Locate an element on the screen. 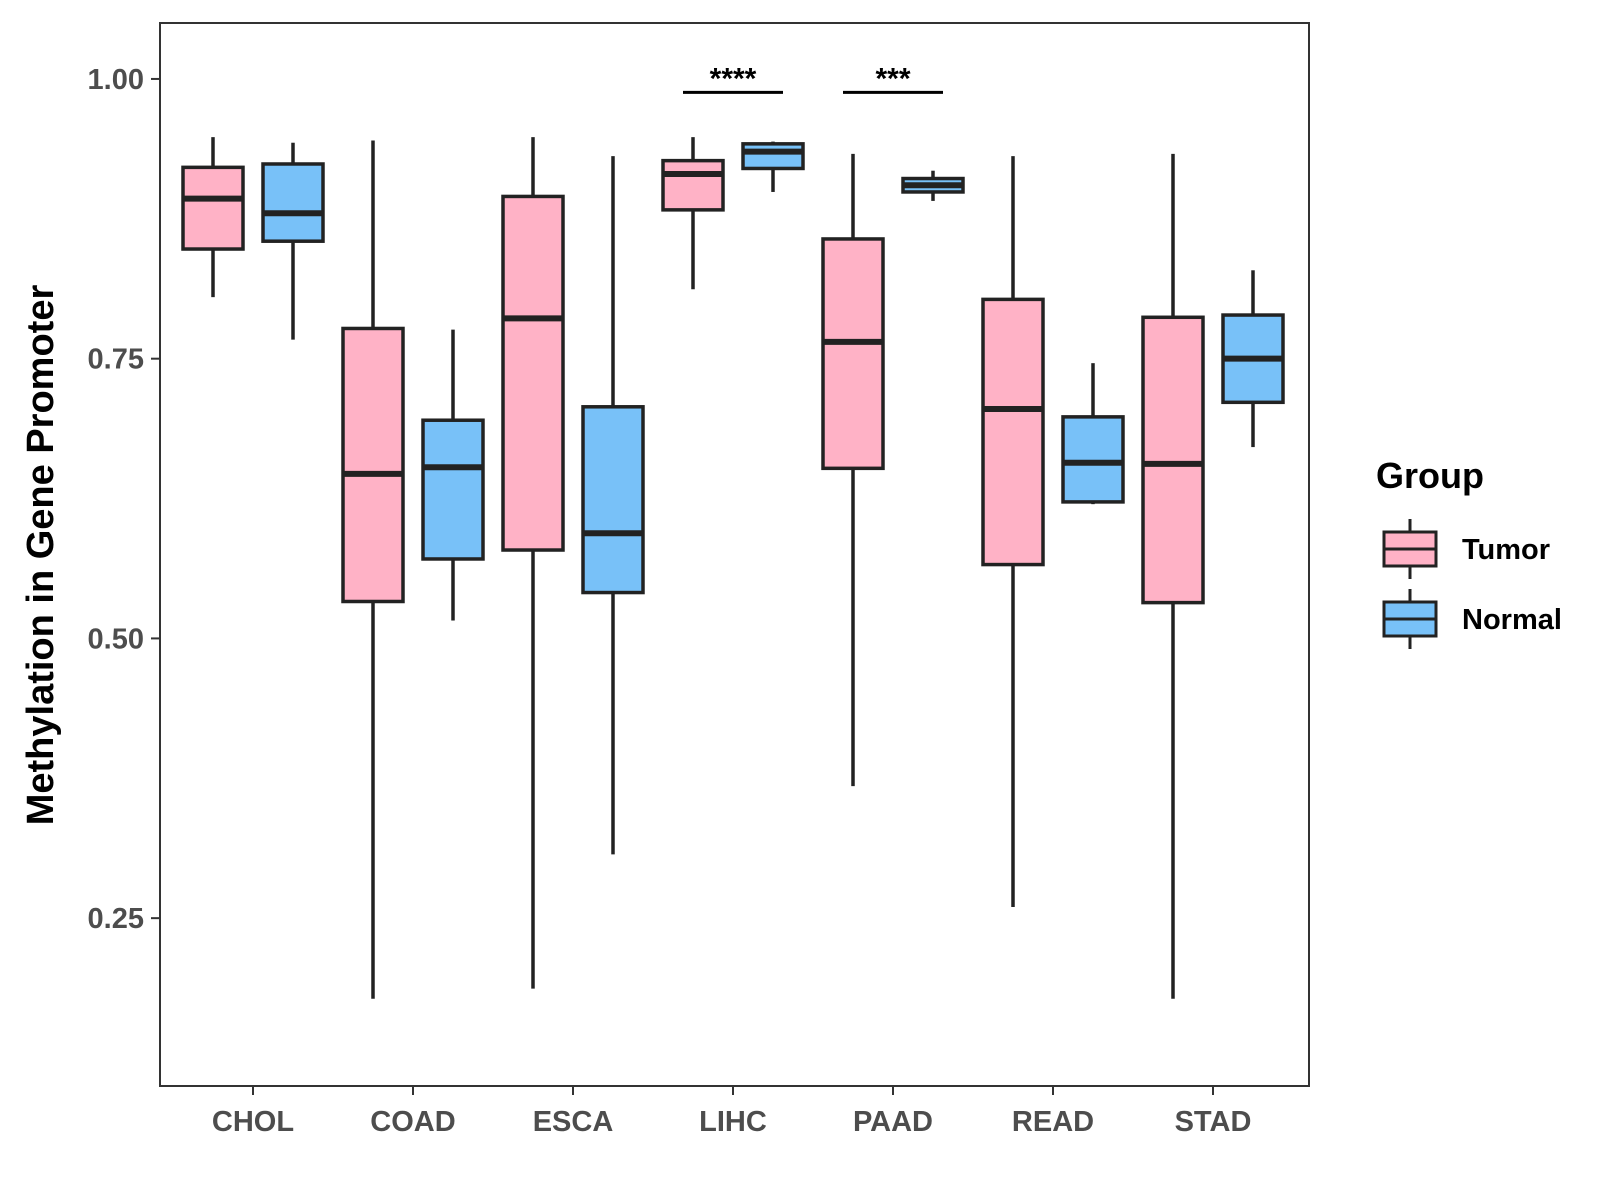 This screenshot has width=1600, height=1200. normal-box-coad is located at coordinates (453, 475).